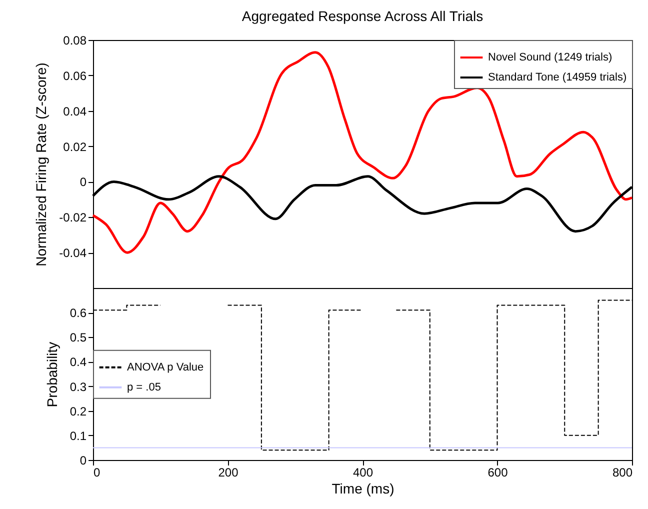 The width and height of the screenshot is (648, 509). What do you see at coordinates (52, 375) in the screenshot?
I see `y-axis-title: Probability` at bounding box center [52, 375].